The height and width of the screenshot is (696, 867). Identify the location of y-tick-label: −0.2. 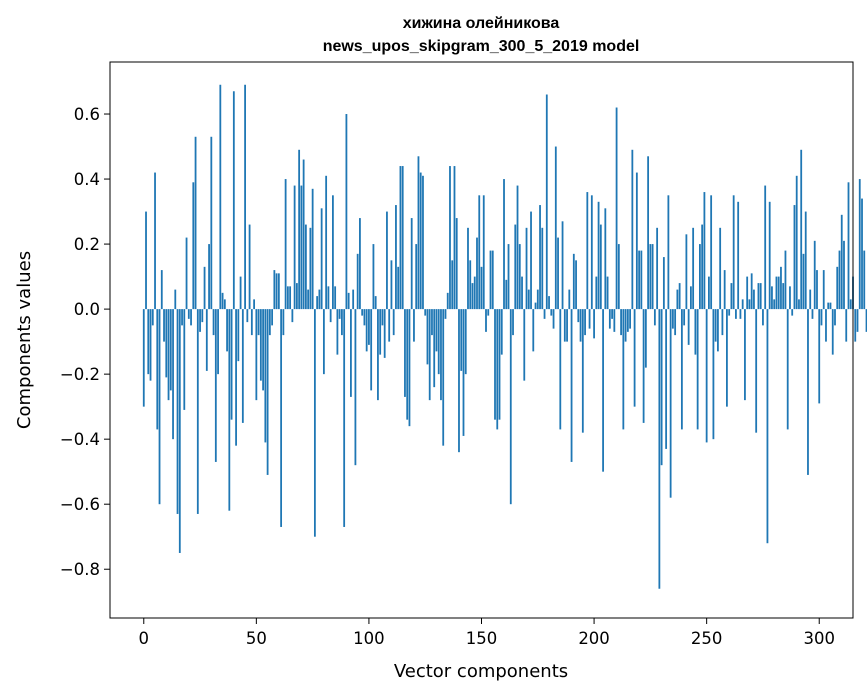
(80, 374).